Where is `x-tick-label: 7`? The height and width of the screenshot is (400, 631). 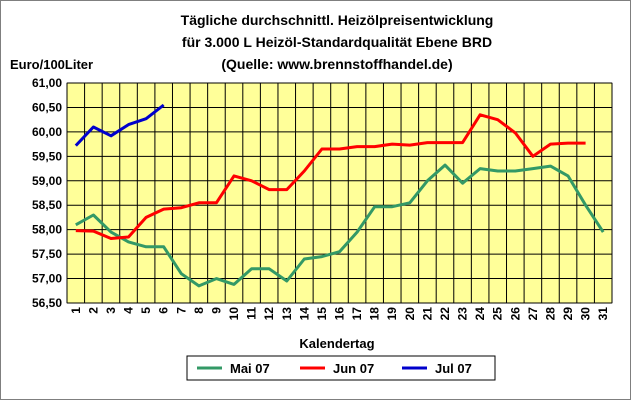 x-tick-label: 7 is located at coordinates (181, 310).